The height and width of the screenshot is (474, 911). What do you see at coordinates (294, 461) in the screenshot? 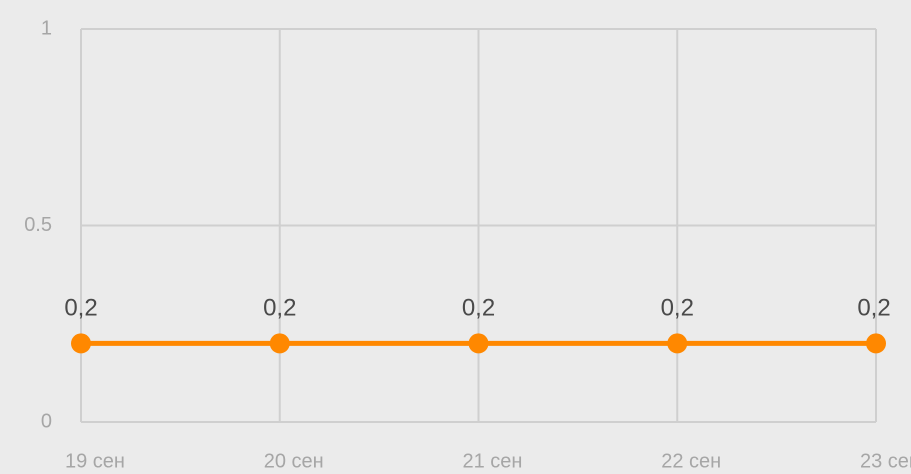
I see `x-tick-label: 20 сен` at bounding box center [294, 461].